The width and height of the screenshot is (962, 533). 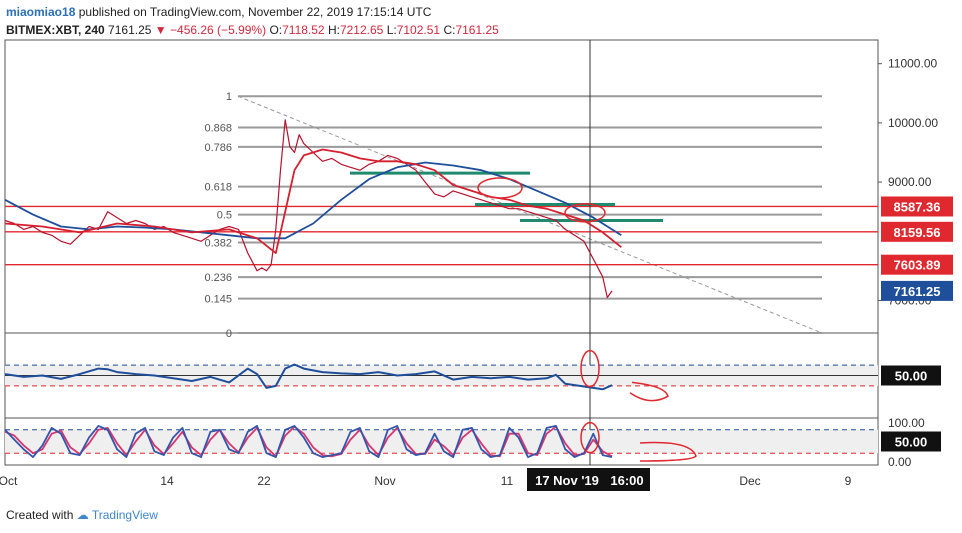 What do you see at coordinates (40, 515) in the screenshot?
I see `created-with-text: Created with` at bounding box center [40, 515].